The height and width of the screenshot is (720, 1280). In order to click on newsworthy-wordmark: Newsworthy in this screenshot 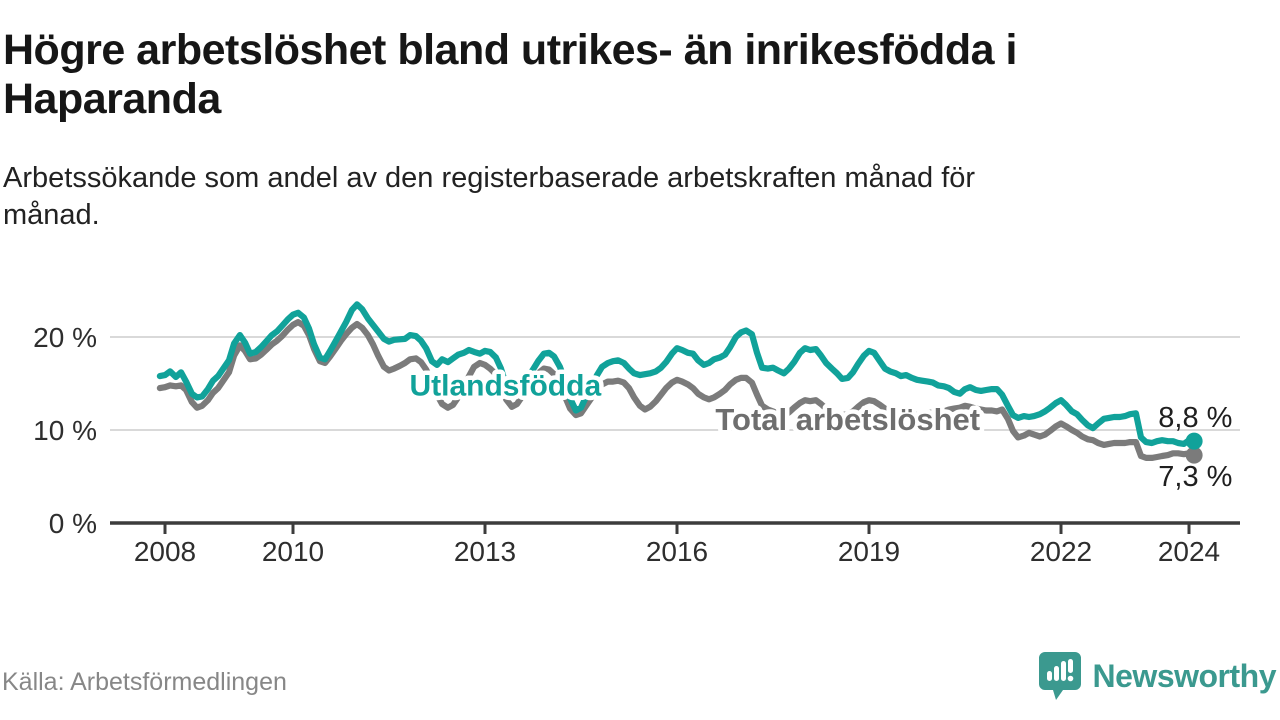, I will do `click(1184, 675)`.